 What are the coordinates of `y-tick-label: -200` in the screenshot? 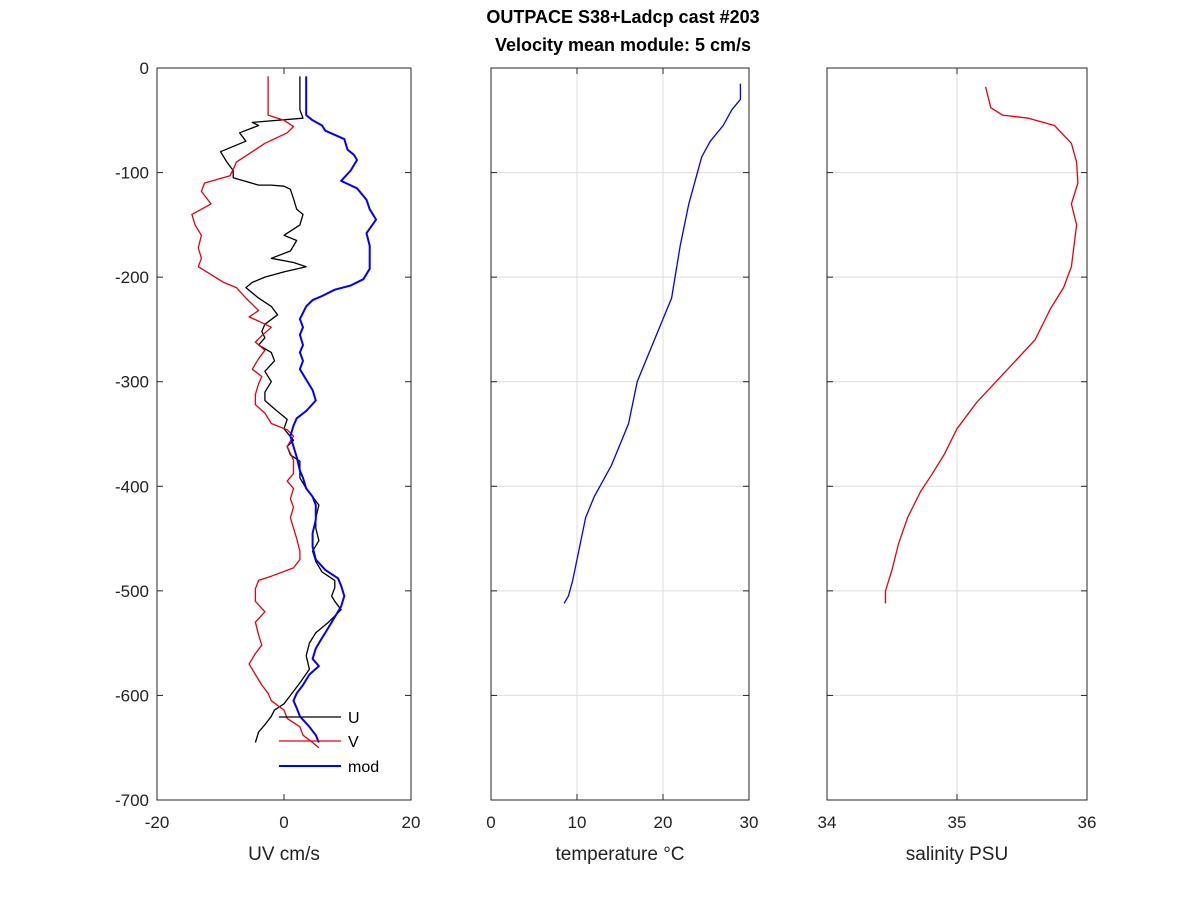 It's located at (132, 277).